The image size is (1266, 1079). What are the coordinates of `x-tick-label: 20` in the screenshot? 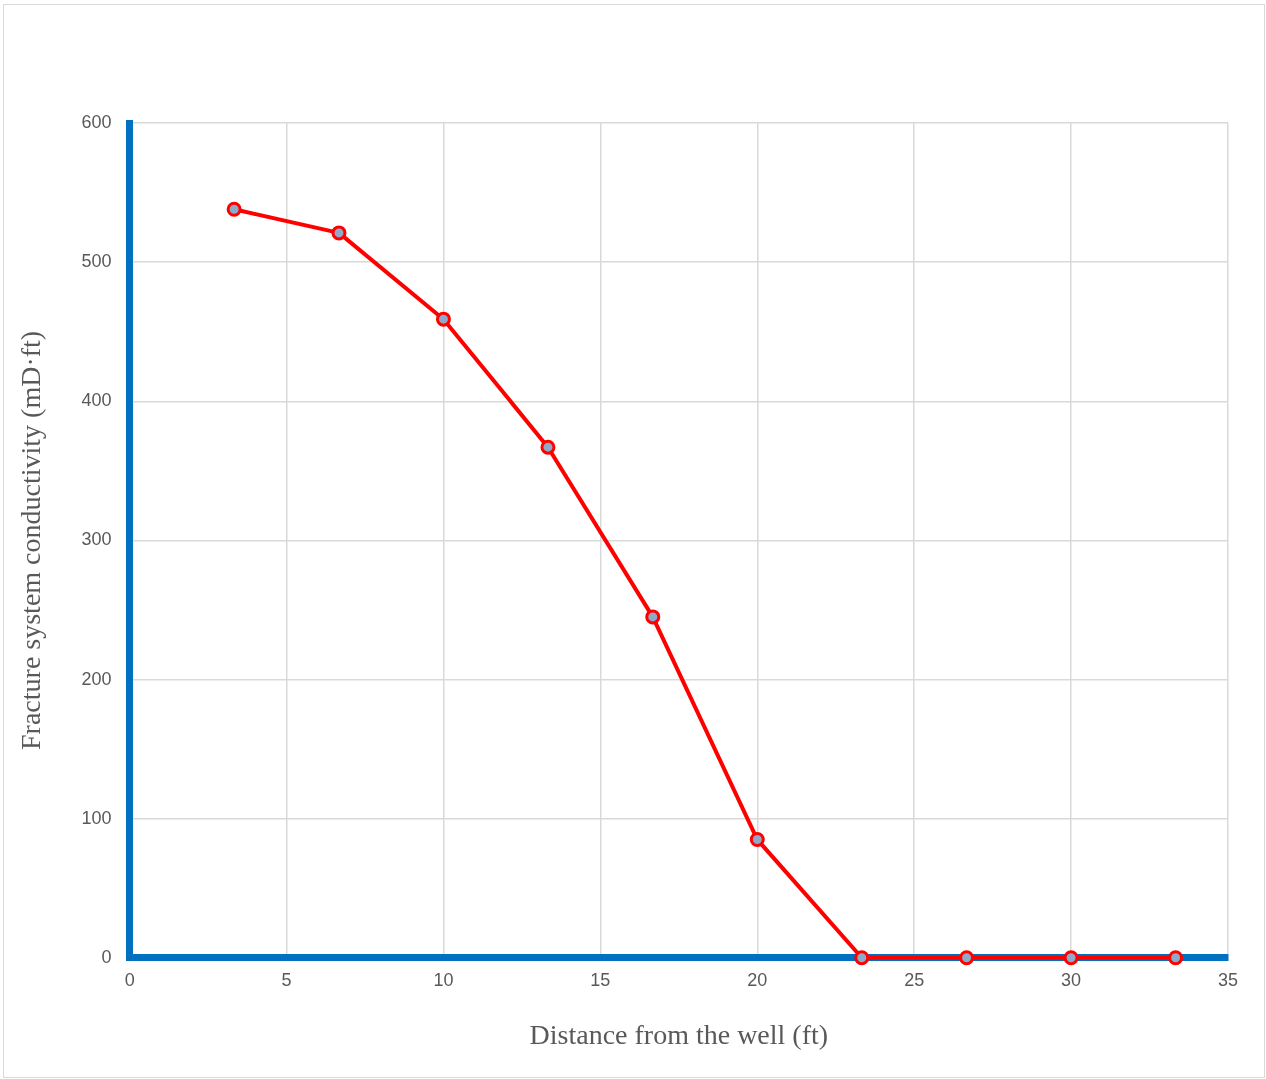 It's located at (757, 979).